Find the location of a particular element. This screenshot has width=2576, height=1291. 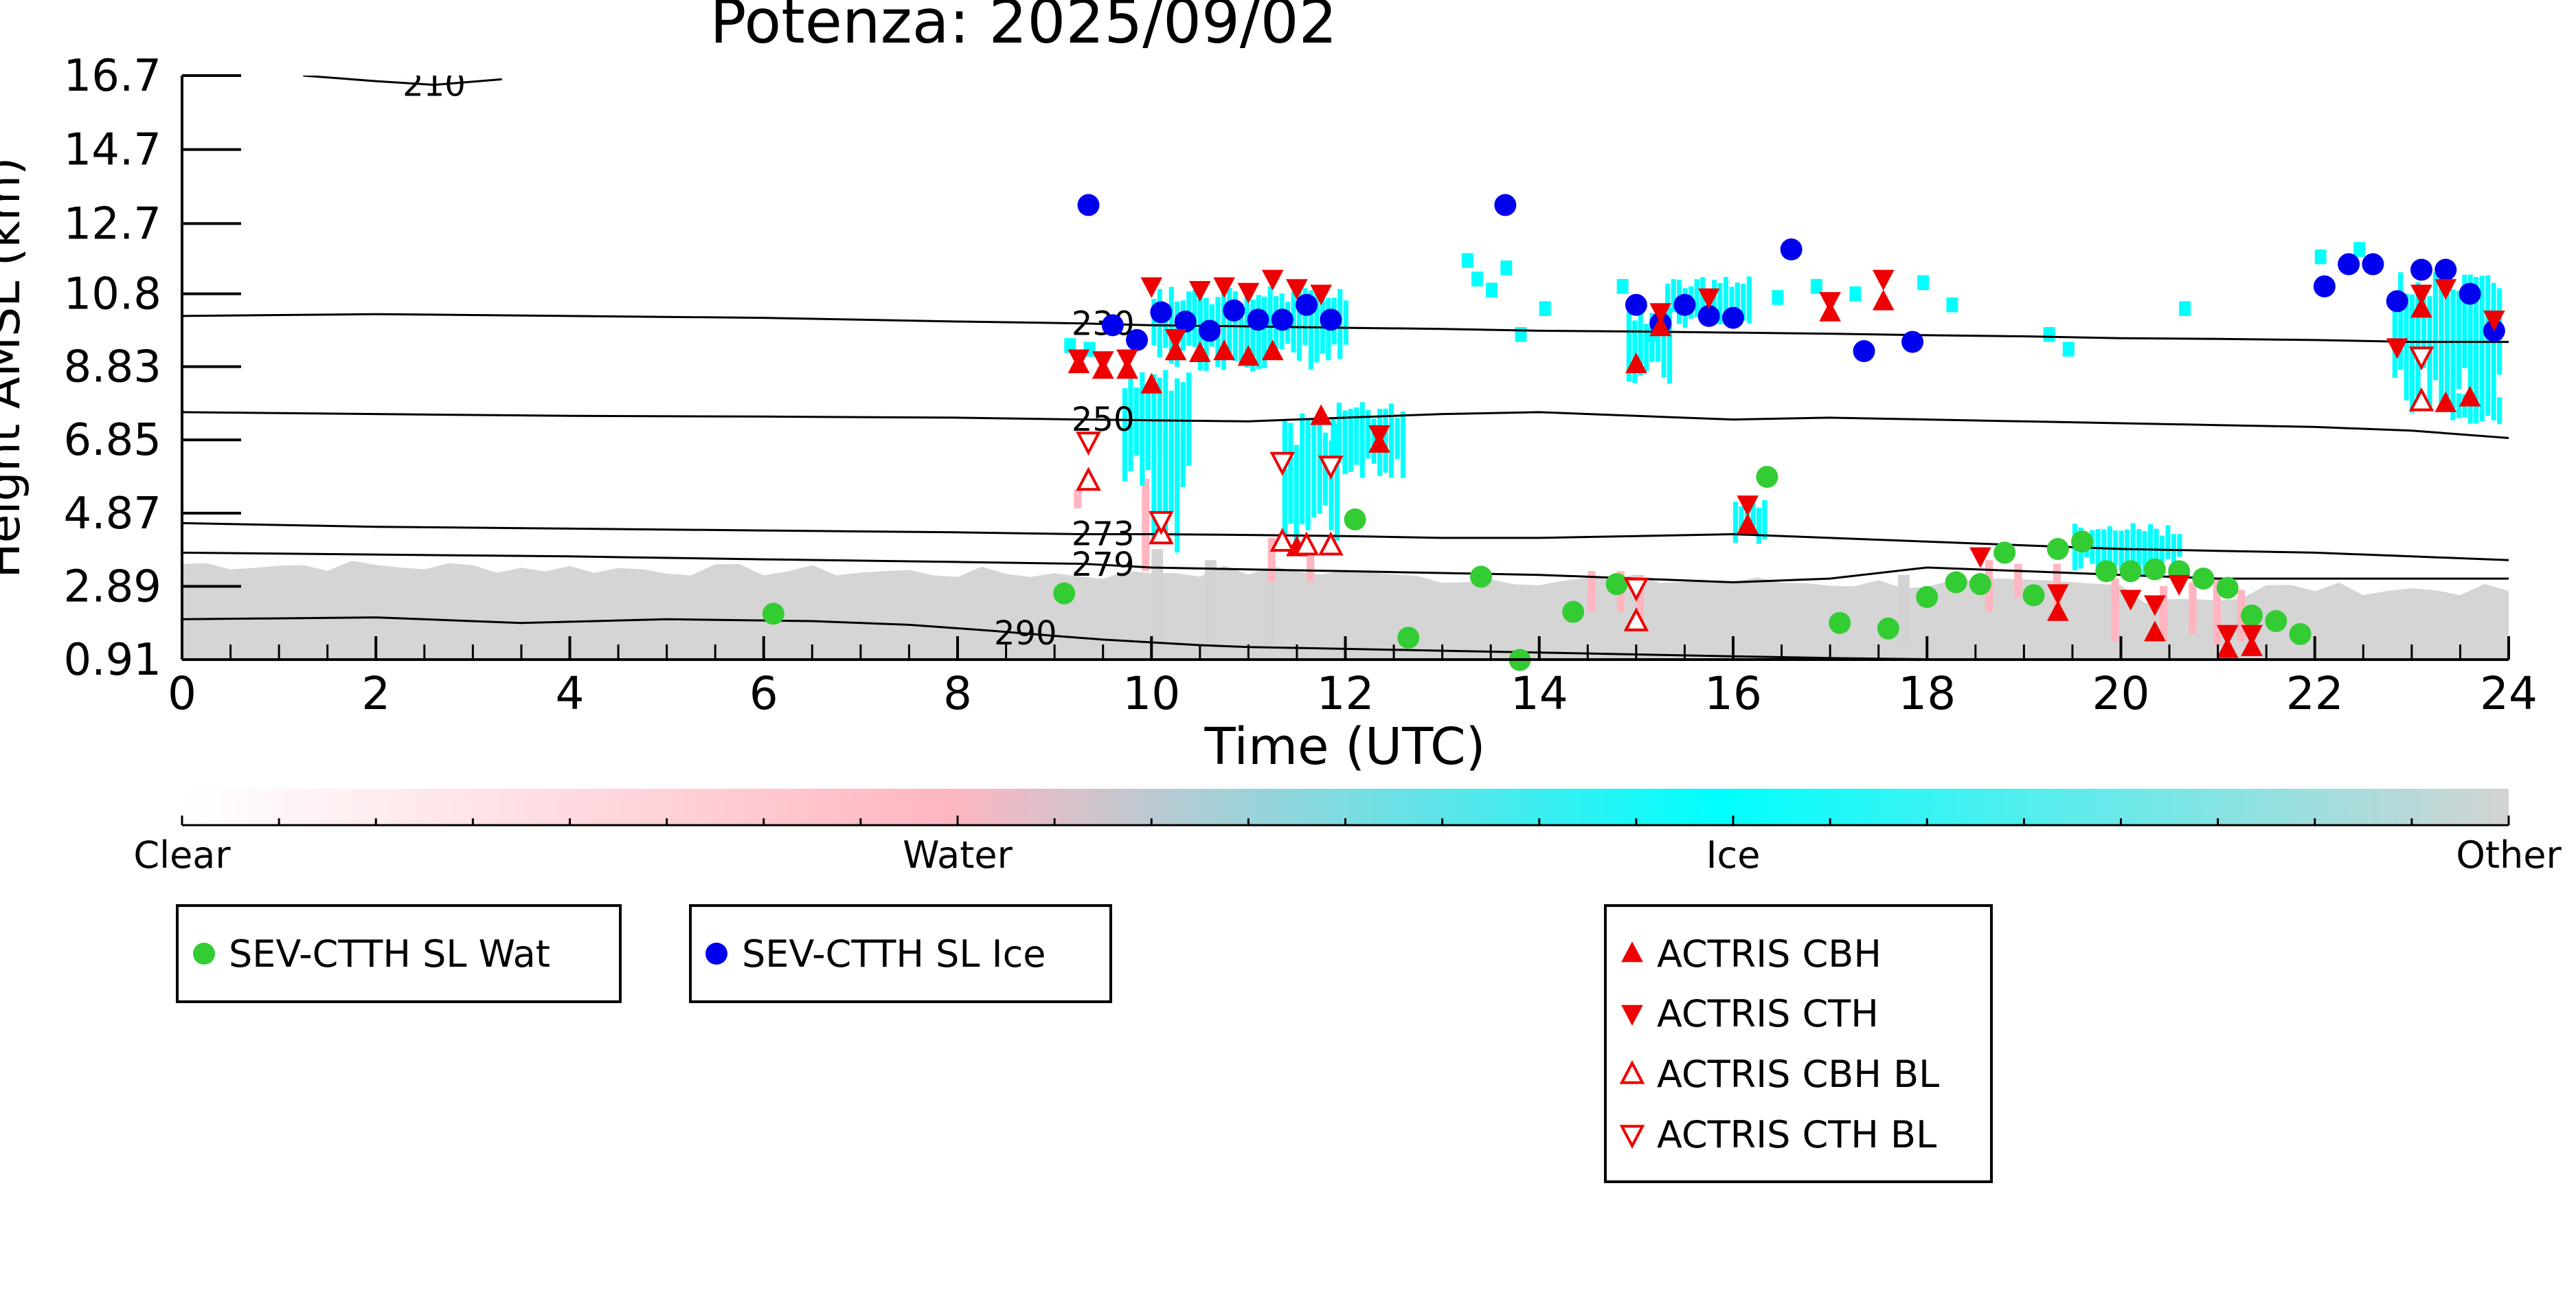

legend-marker-actris-cbh is located at coordinates (1632, 952).